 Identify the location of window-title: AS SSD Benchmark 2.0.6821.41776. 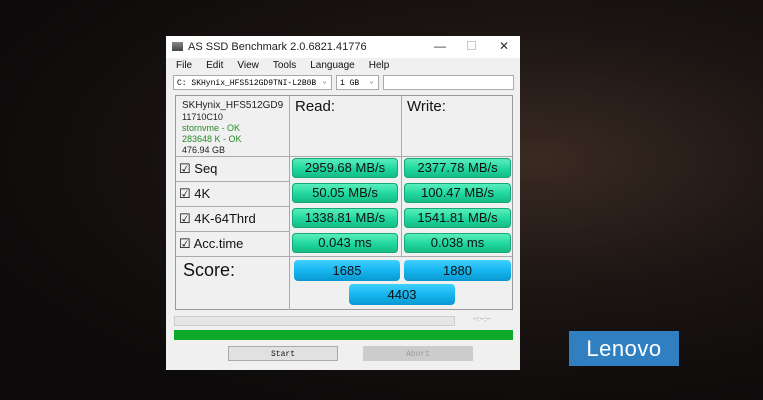
(277, 47).